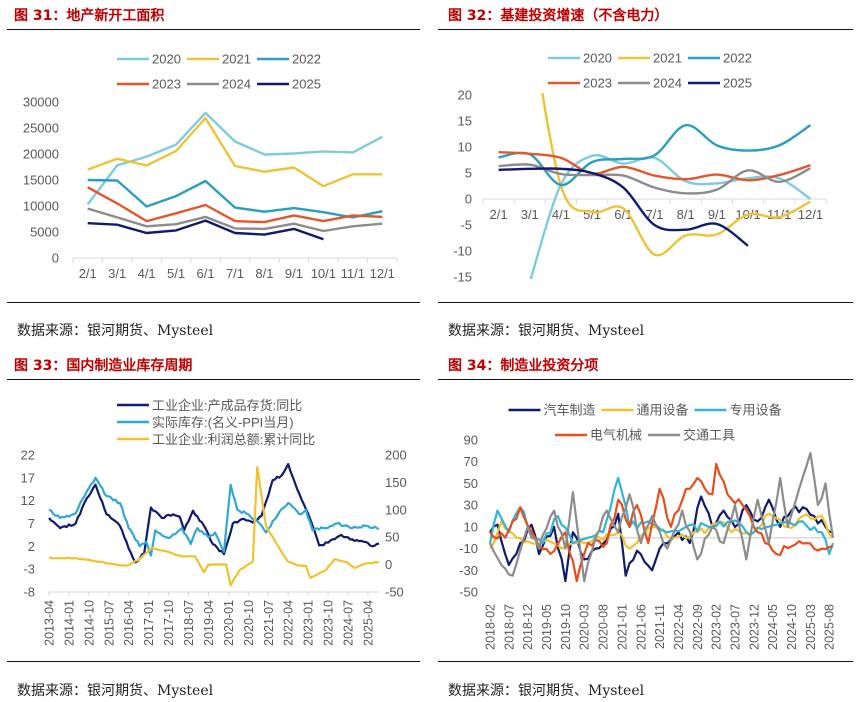 The height and width of the screenshot is (702, 857). I want to click on x-tick-label: 2021-01, so click(622, 627).